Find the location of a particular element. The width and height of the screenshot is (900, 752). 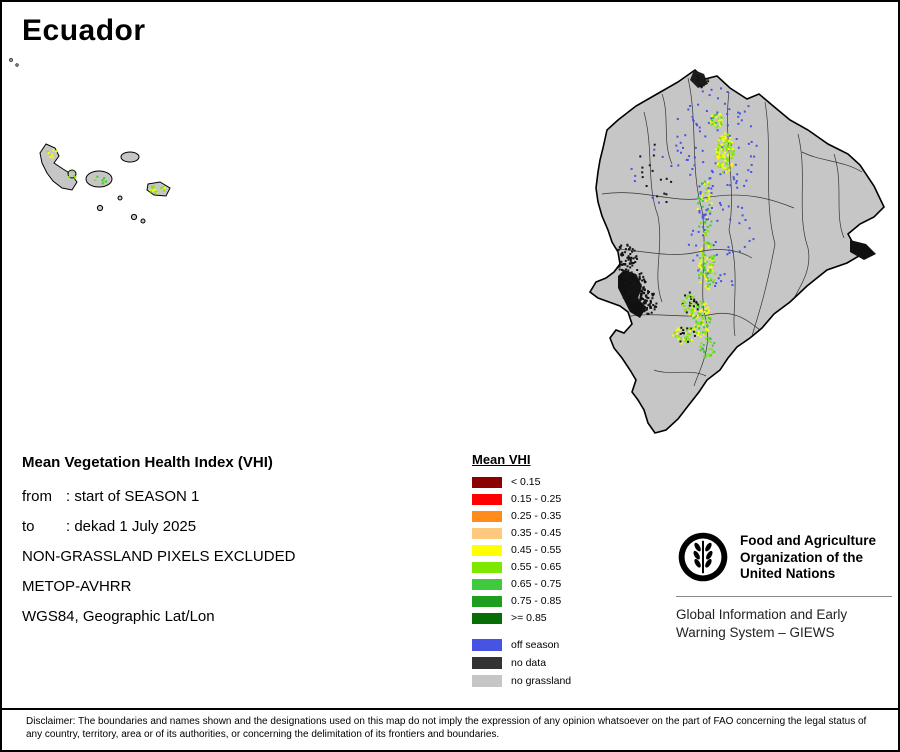

legend-row: 0.15 - 0.25 is located at coordinates (521, 499).